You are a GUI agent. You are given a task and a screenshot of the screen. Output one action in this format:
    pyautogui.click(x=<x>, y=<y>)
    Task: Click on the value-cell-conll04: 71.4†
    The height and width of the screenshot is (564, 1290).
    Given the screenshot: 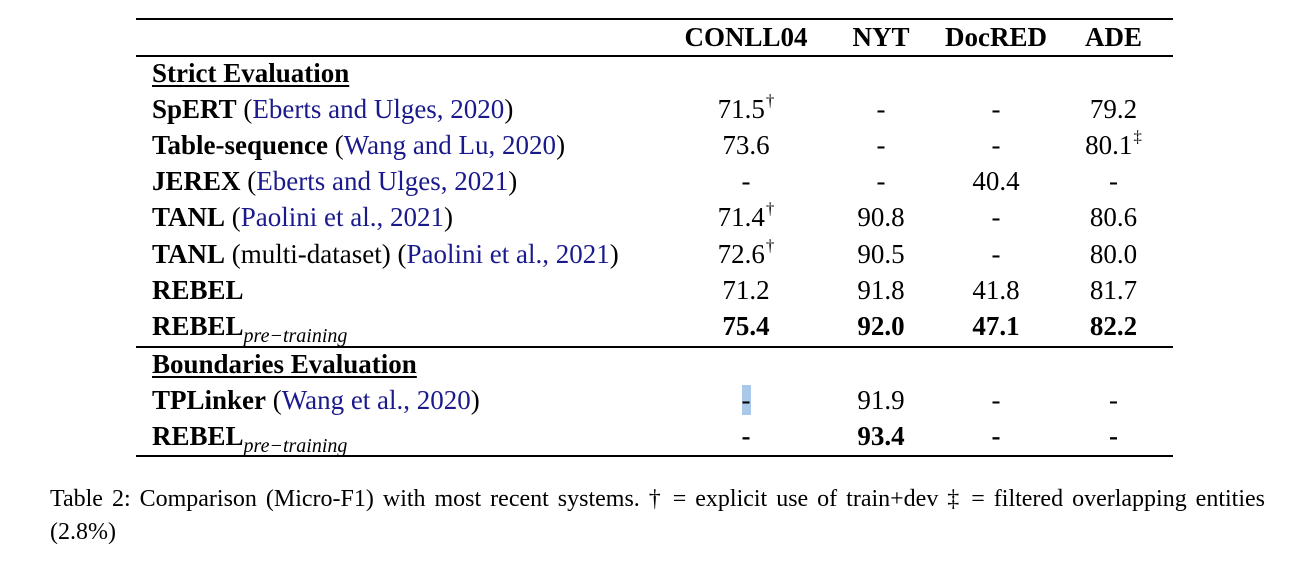 What is the action you would take?
    pyautogui.click(x=746, y=219)
    